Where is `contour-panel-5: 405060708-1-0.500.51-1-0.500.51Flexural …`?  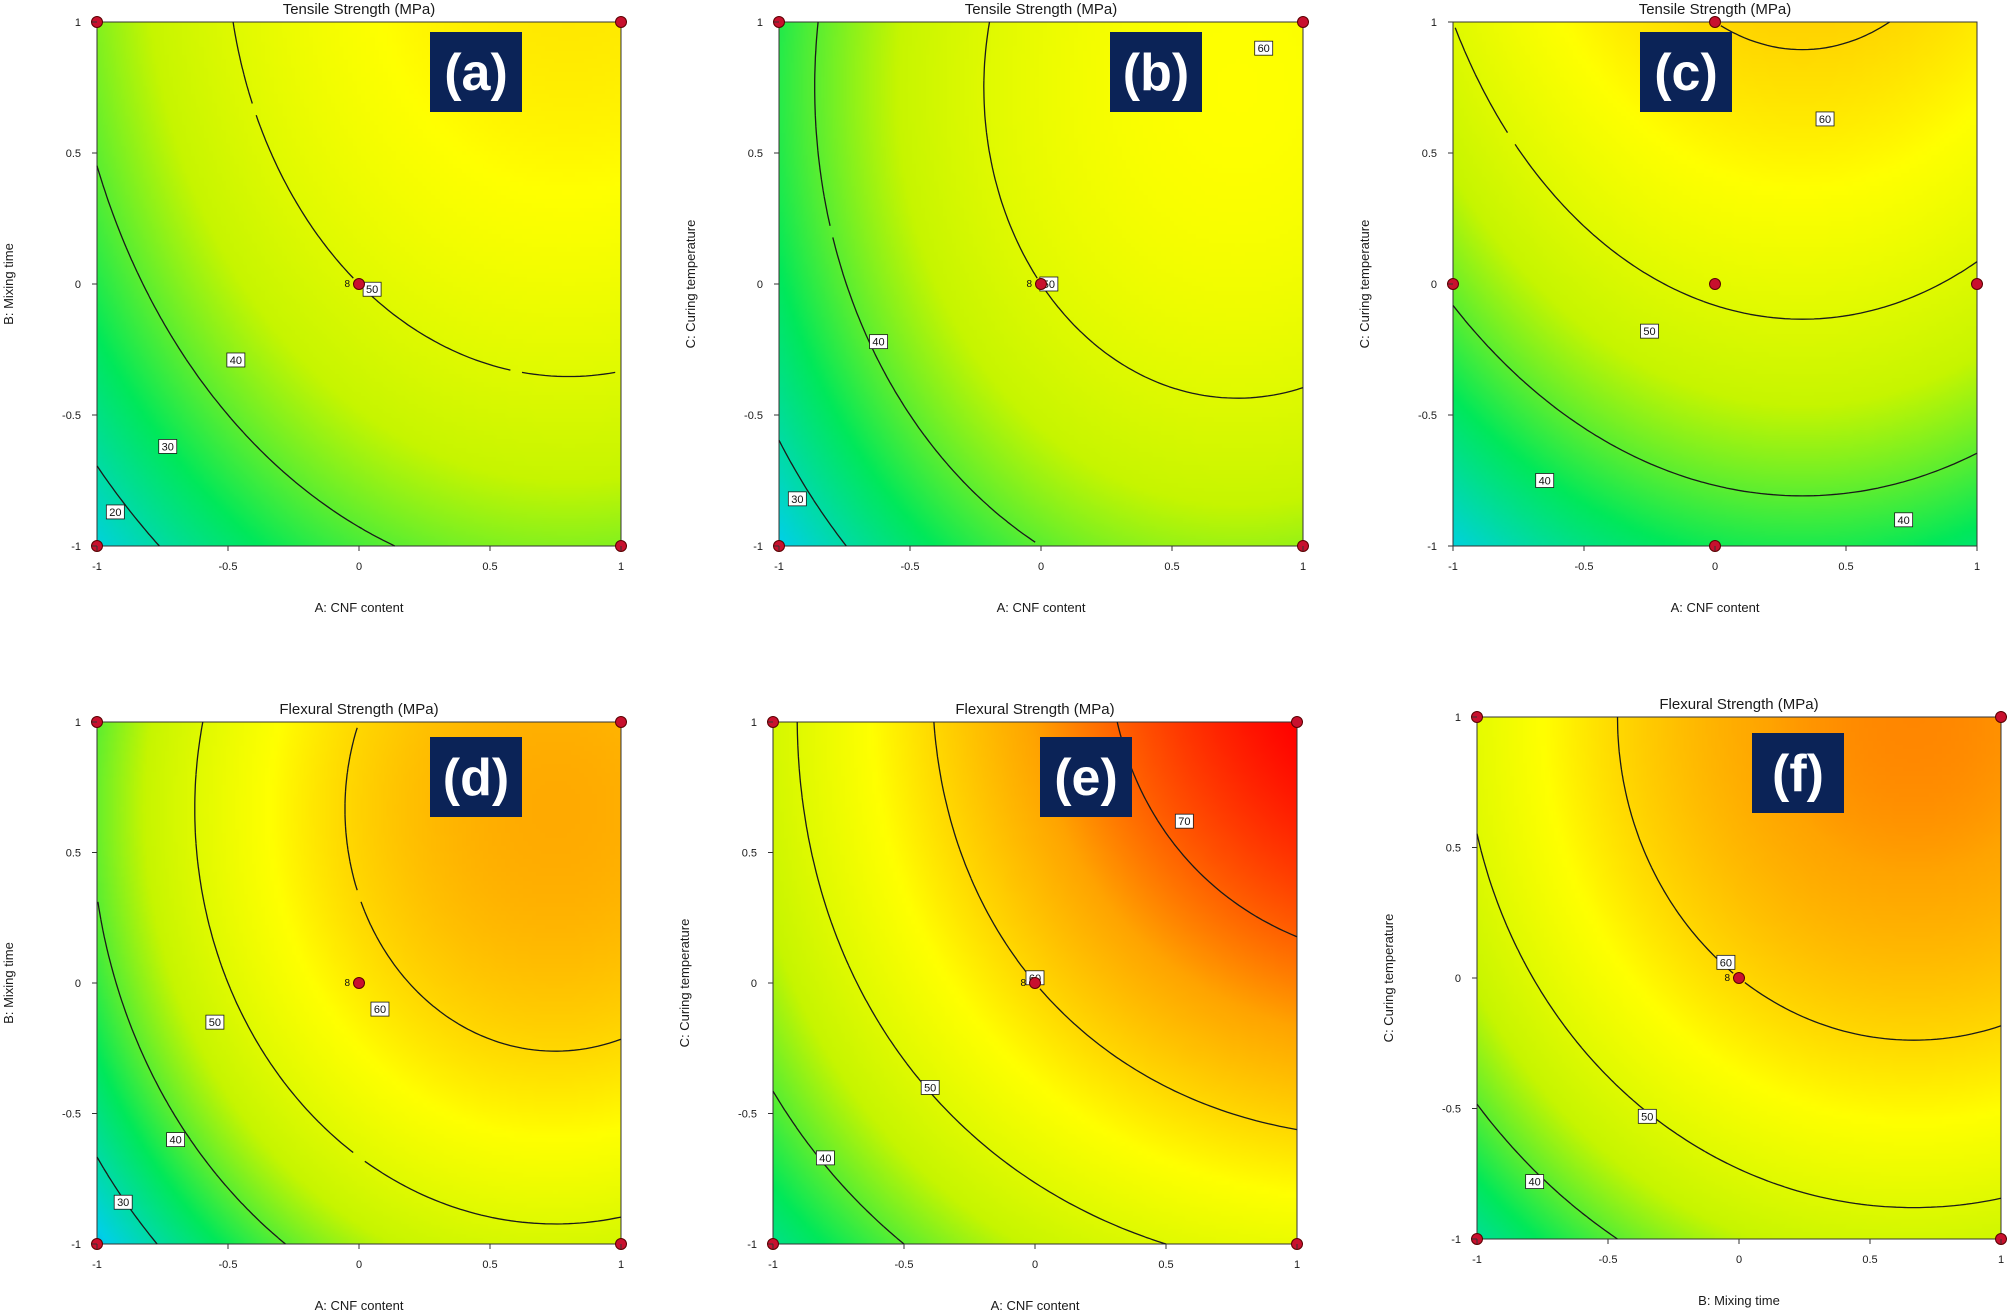 contour-panel-5: 405060708-1-0.500.51-1-0.500.51Flexural … is located at coordinates (990, 1007).